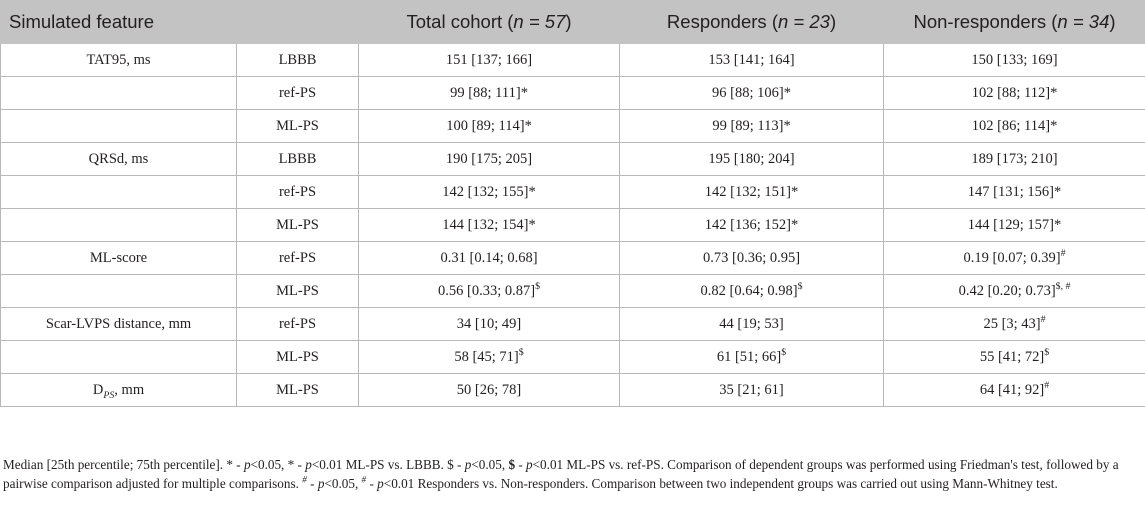 Image resolution: width=1145 pixels, height=516 pixels. Describe the element at coordinates (1014, 192) in the screenshot. I see `nonresponders-value-cell: 147 [131; 156]*` at that location.